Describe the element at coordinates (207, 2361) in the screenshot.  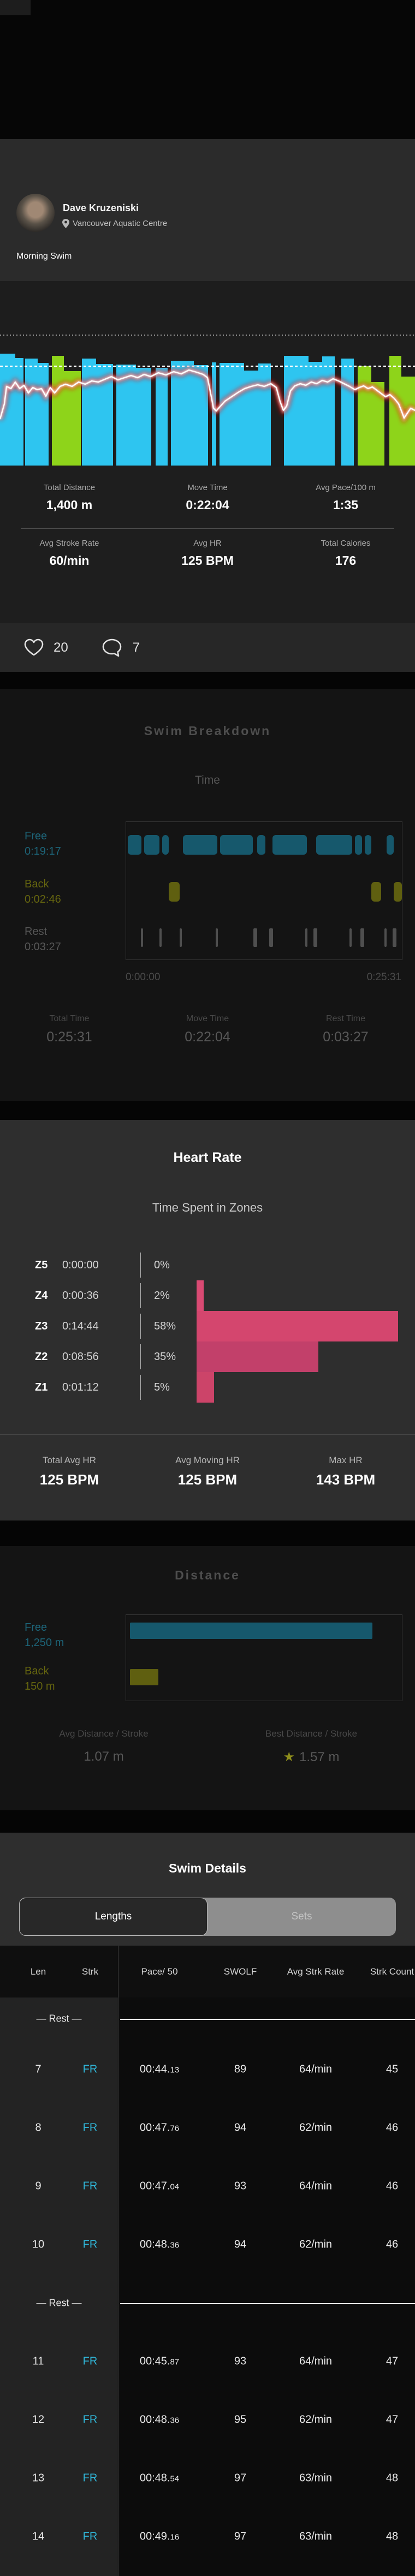
I see `table-row: 11 FR 00:45.87 93 64/min 47` at that location.